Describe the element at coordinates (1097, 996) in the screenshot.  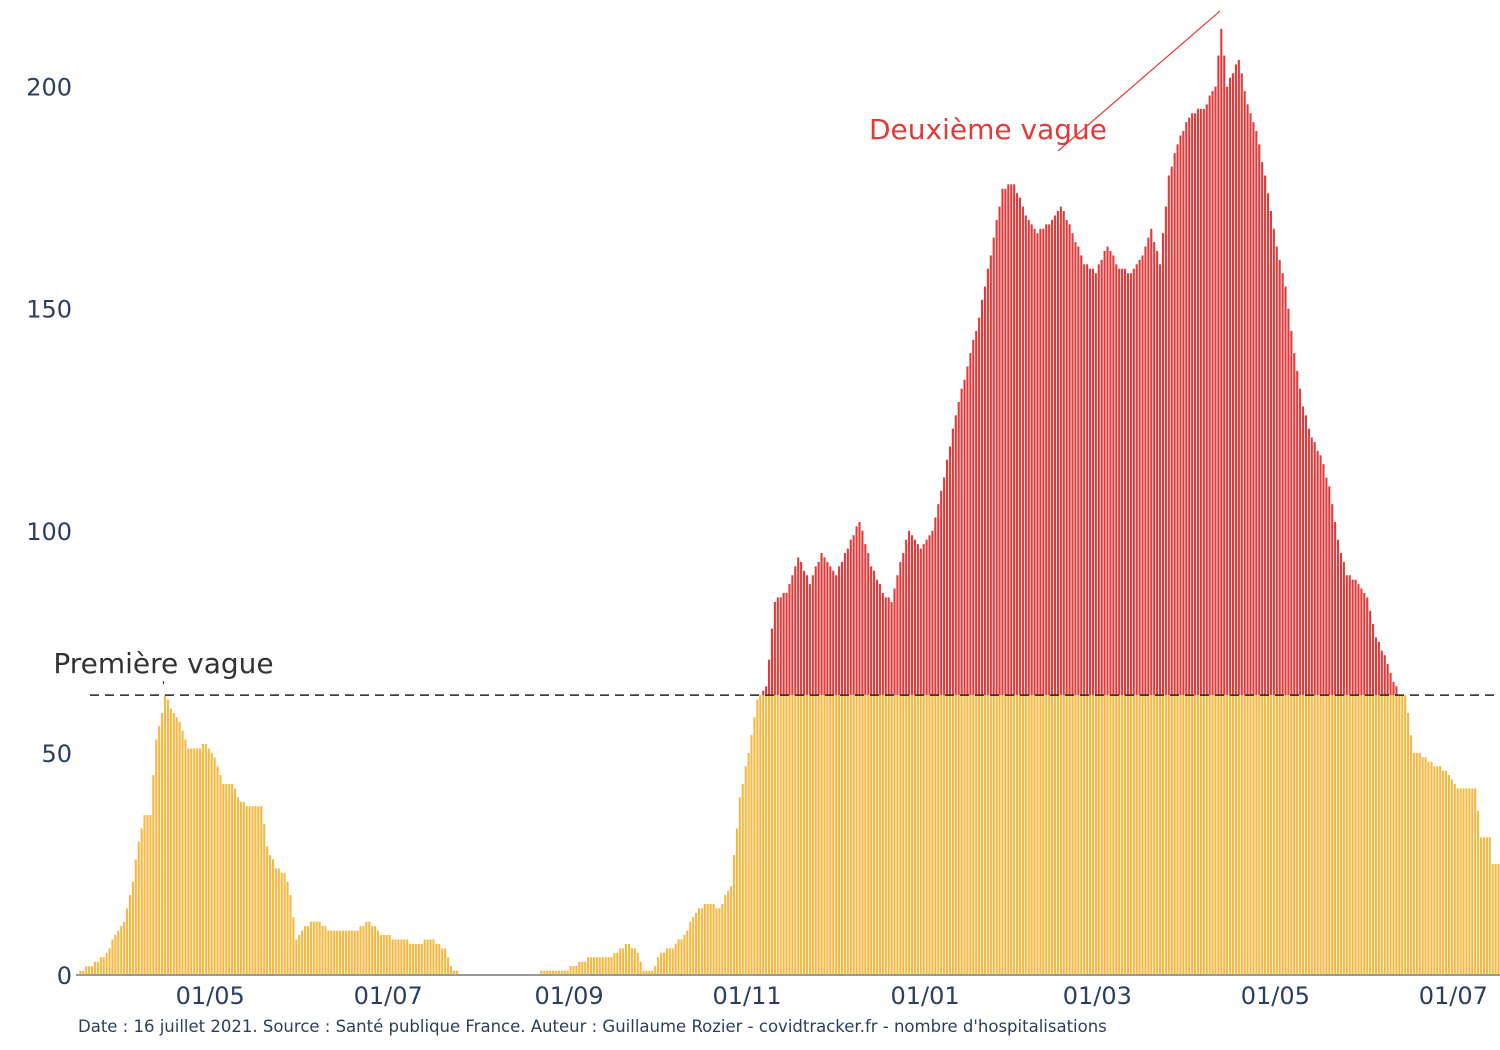
I see `x-tick-label: 01/03` at that location.